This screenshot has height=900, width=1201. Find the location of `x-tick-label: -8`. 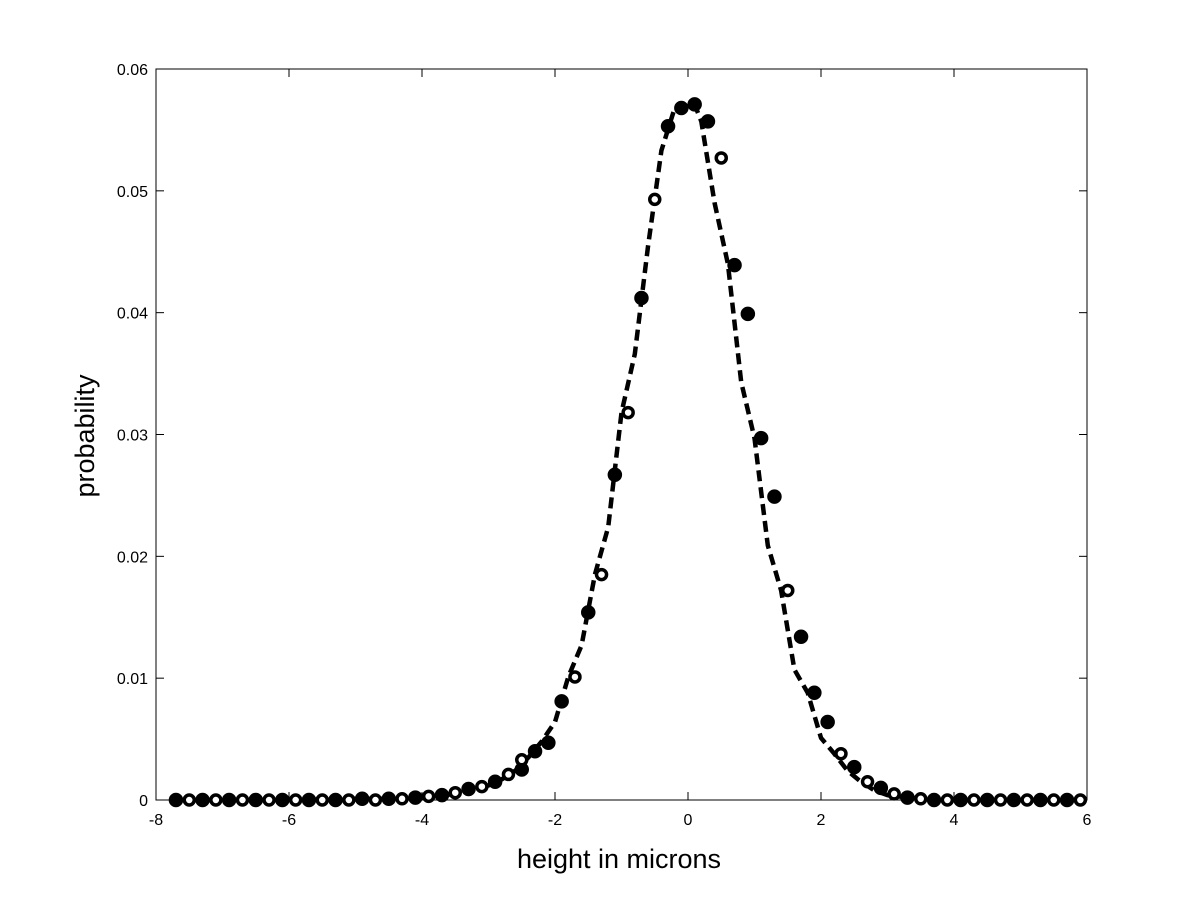

x-tick-label: -8 is located at coordinates (156, 820).